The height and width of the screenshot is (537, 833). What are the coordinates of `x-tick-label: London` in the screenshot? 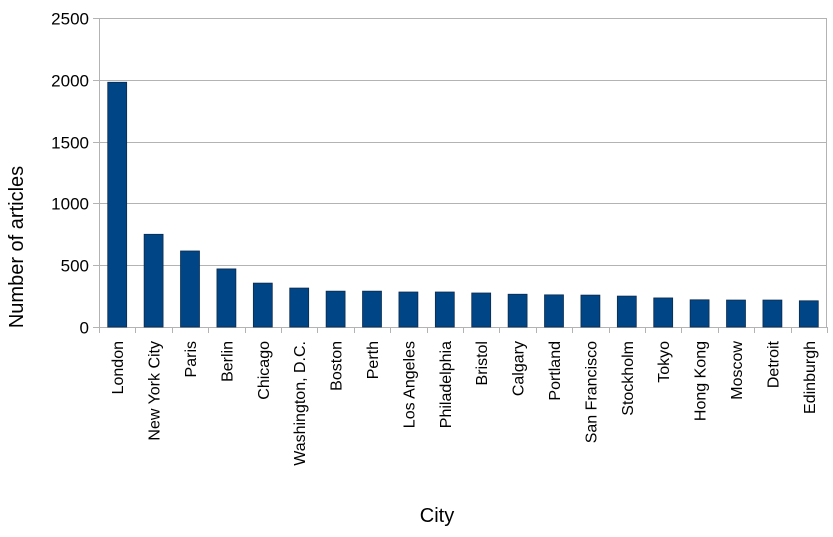 It's located at (118, 367).